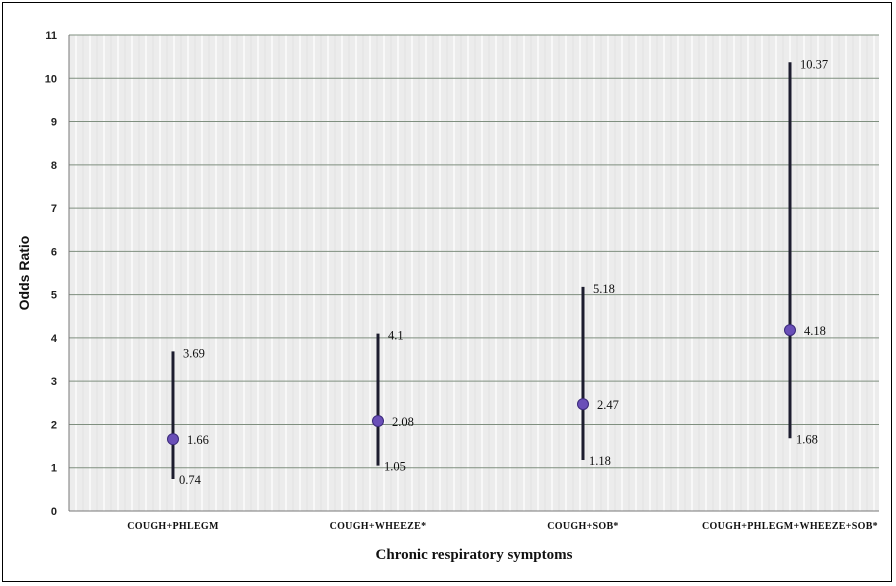 The height and width of the screenshot is (586, 896). Describe the element at coordinates (395, 467) in the screenshot. I see `ci-lower-label: 1.05` at that location.